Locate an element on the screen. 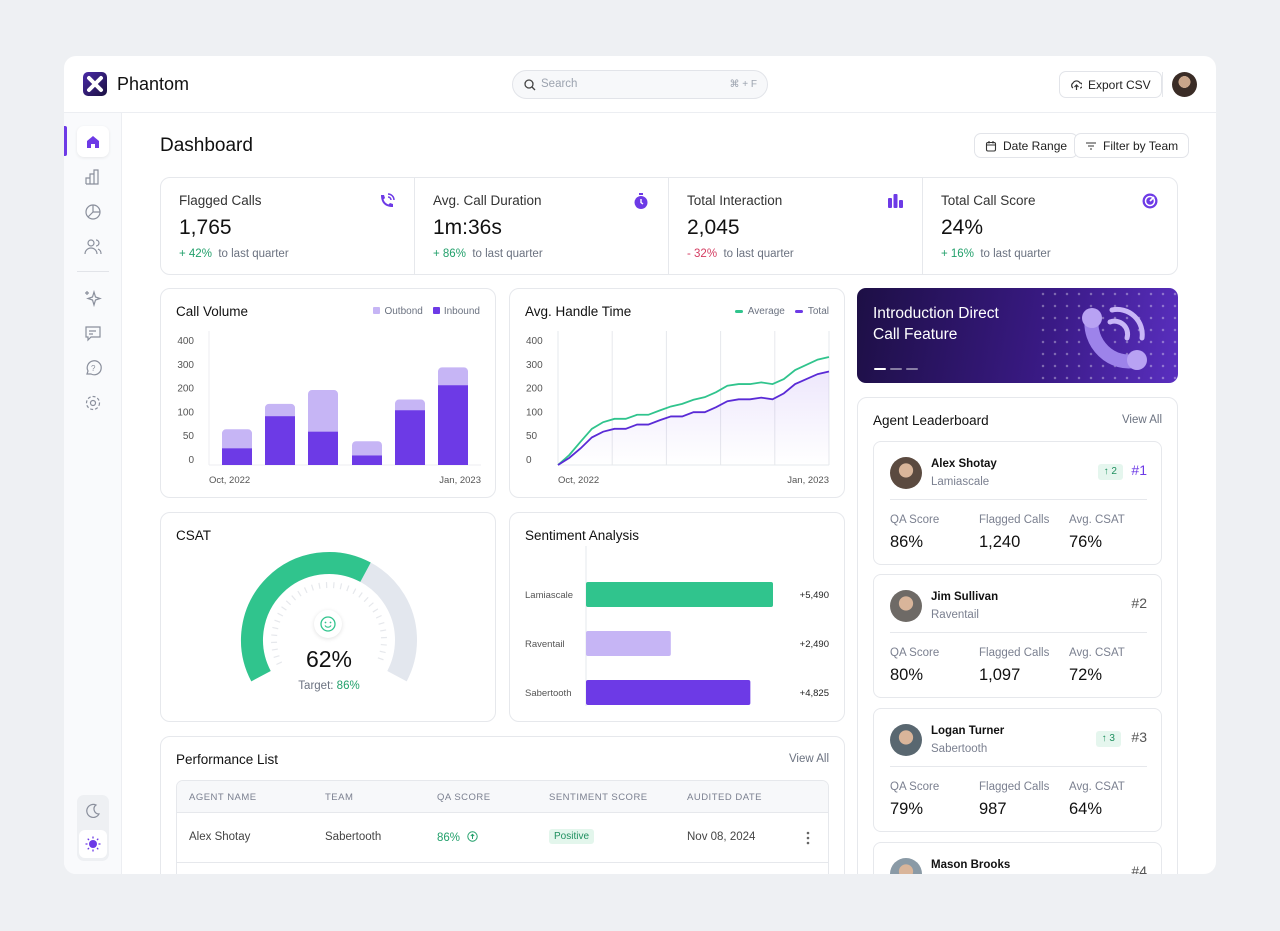 Image resolution: width=1280 pixels, height=931 pixels. kpi-delta-row: + 86% to last quarter is located at coordinates (488, 254).